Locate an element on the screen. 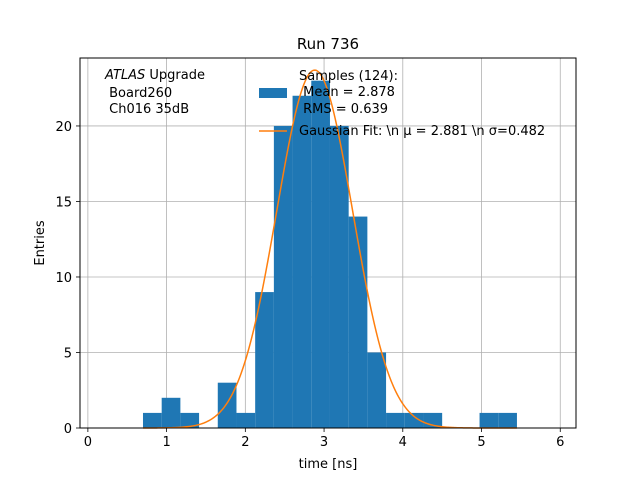 Image resolution: width=640 pixels, height=480 pixels. atlas-label: ATLAS is located at coordinates (124, 75).